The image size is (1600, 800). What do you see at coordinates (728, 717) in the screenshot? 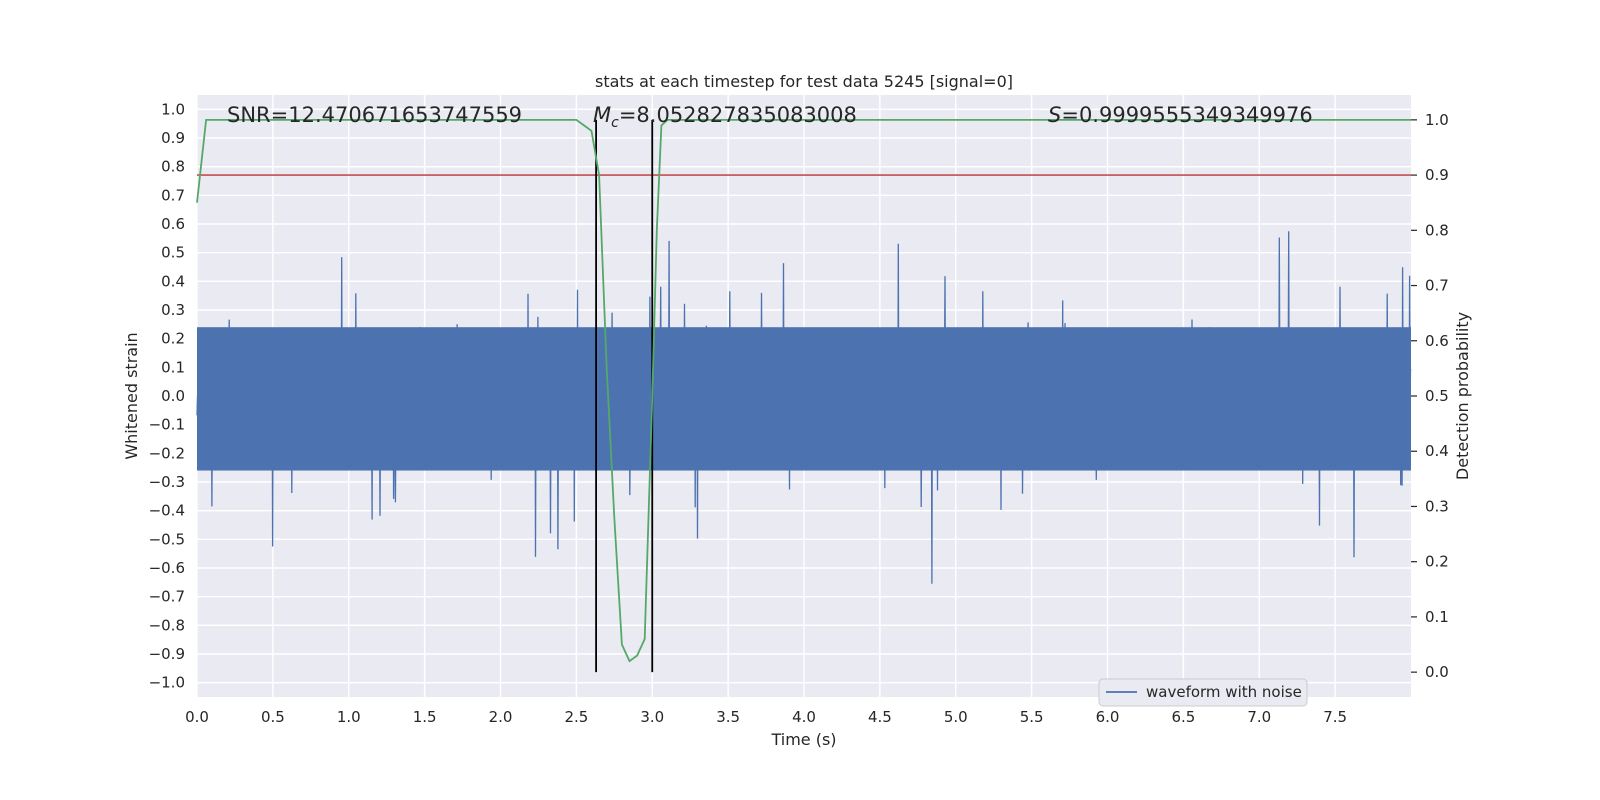
I see `x-tick-label: 3.5` at bounding box center [728, 717].